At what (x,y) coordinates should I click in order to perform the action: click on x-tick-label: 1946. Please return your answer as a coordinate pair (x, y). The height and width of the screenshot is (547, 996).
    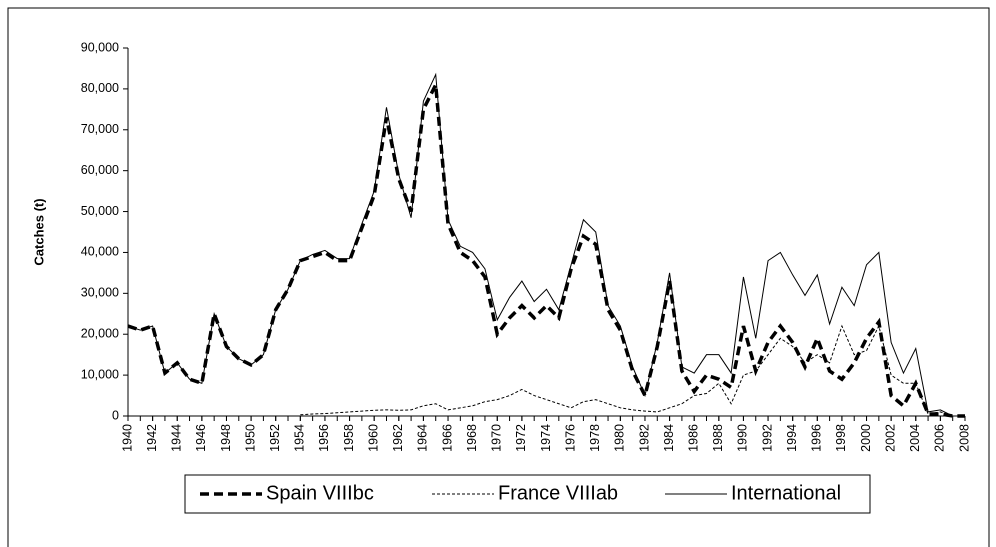
    Looking at the image, I should click on (201, 438).